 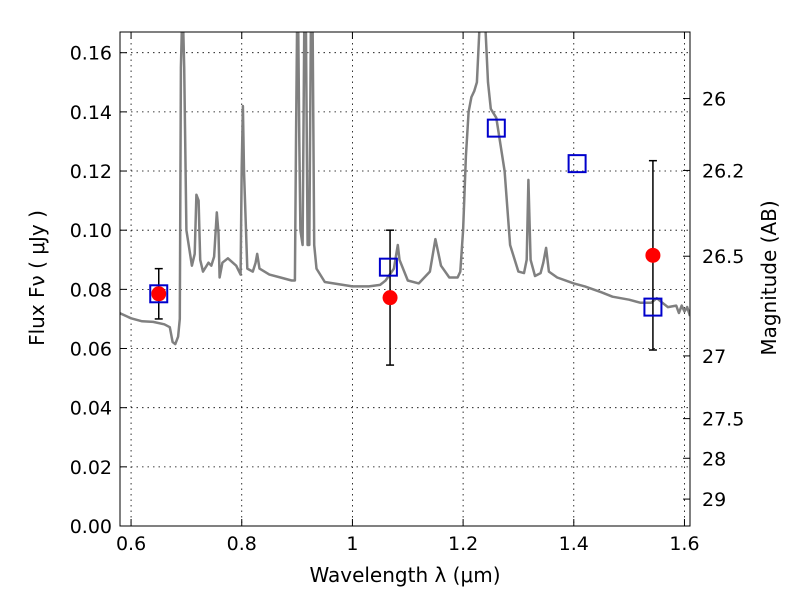 What do you see at coordinates (242, 544) in the screenshot?
I see `x-tick-label: 0.8` at bounding box center [242, 544].